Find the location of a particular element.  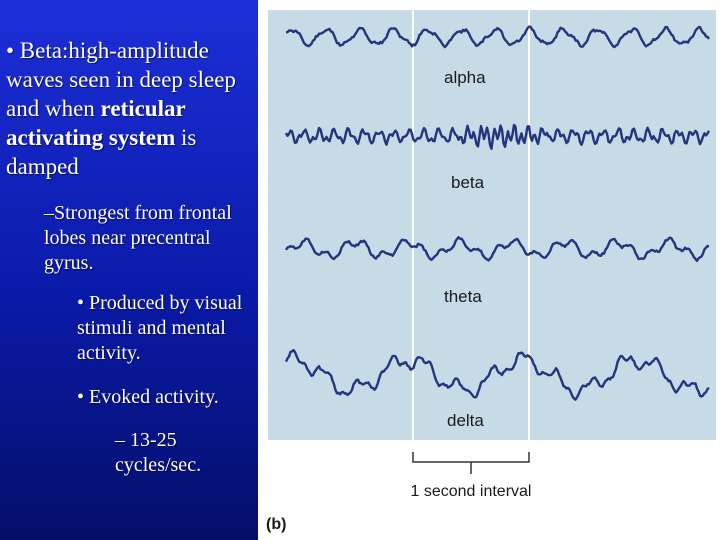

interval-label: 1 second interval is located at coordinates (471, 491).